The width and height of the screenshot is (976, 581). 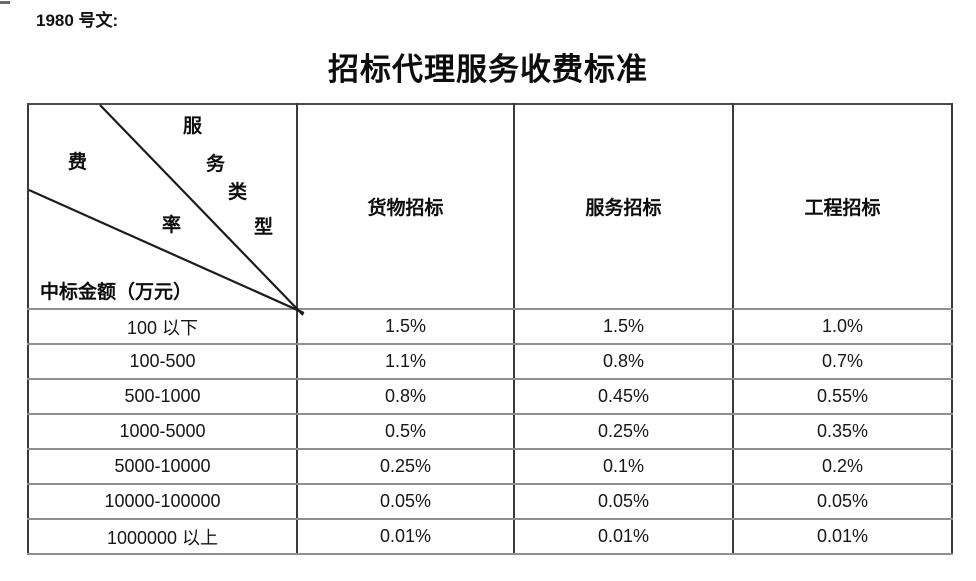 I want to click on page-edge-artifact, so click(x=5, y=2).